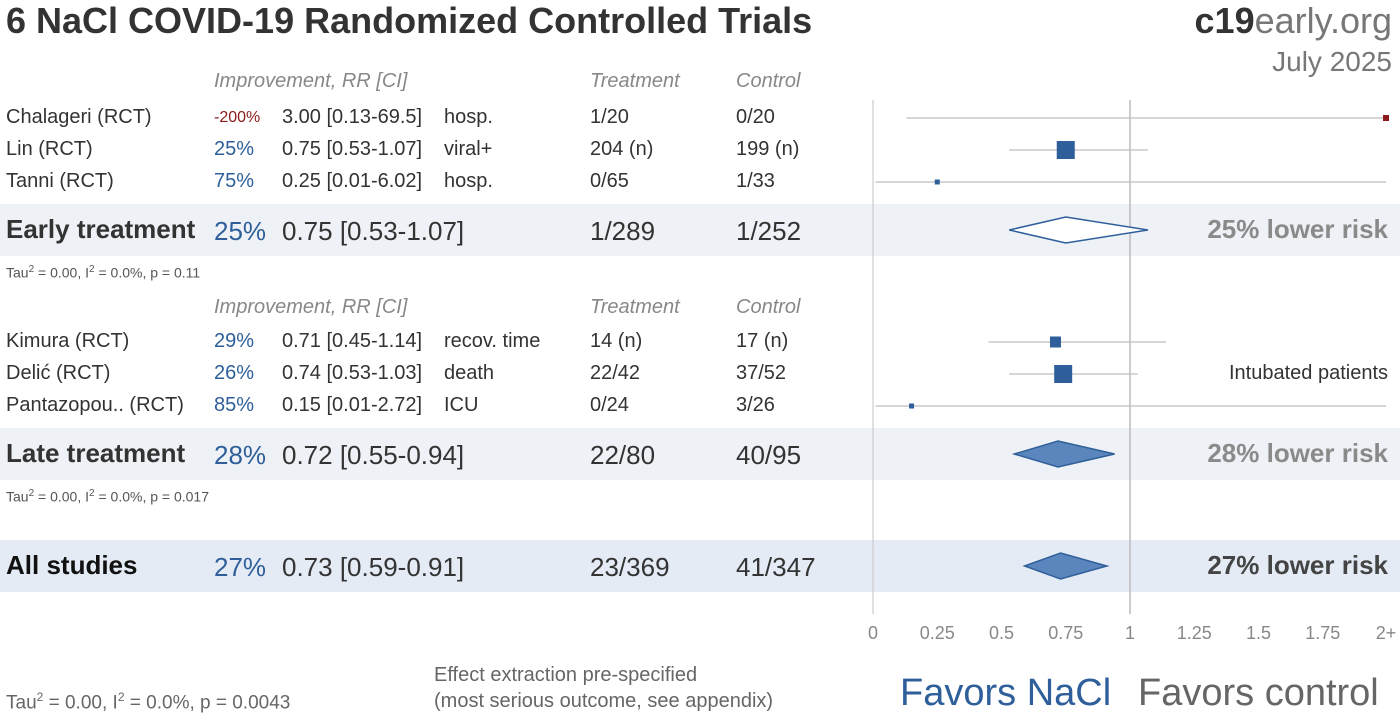 This screenshot has height=717, width=1400. Describe the element at coordinates (566, 675) in the screenshot. I see `footnote-line1: Effect extraction pre-specified` at that location.